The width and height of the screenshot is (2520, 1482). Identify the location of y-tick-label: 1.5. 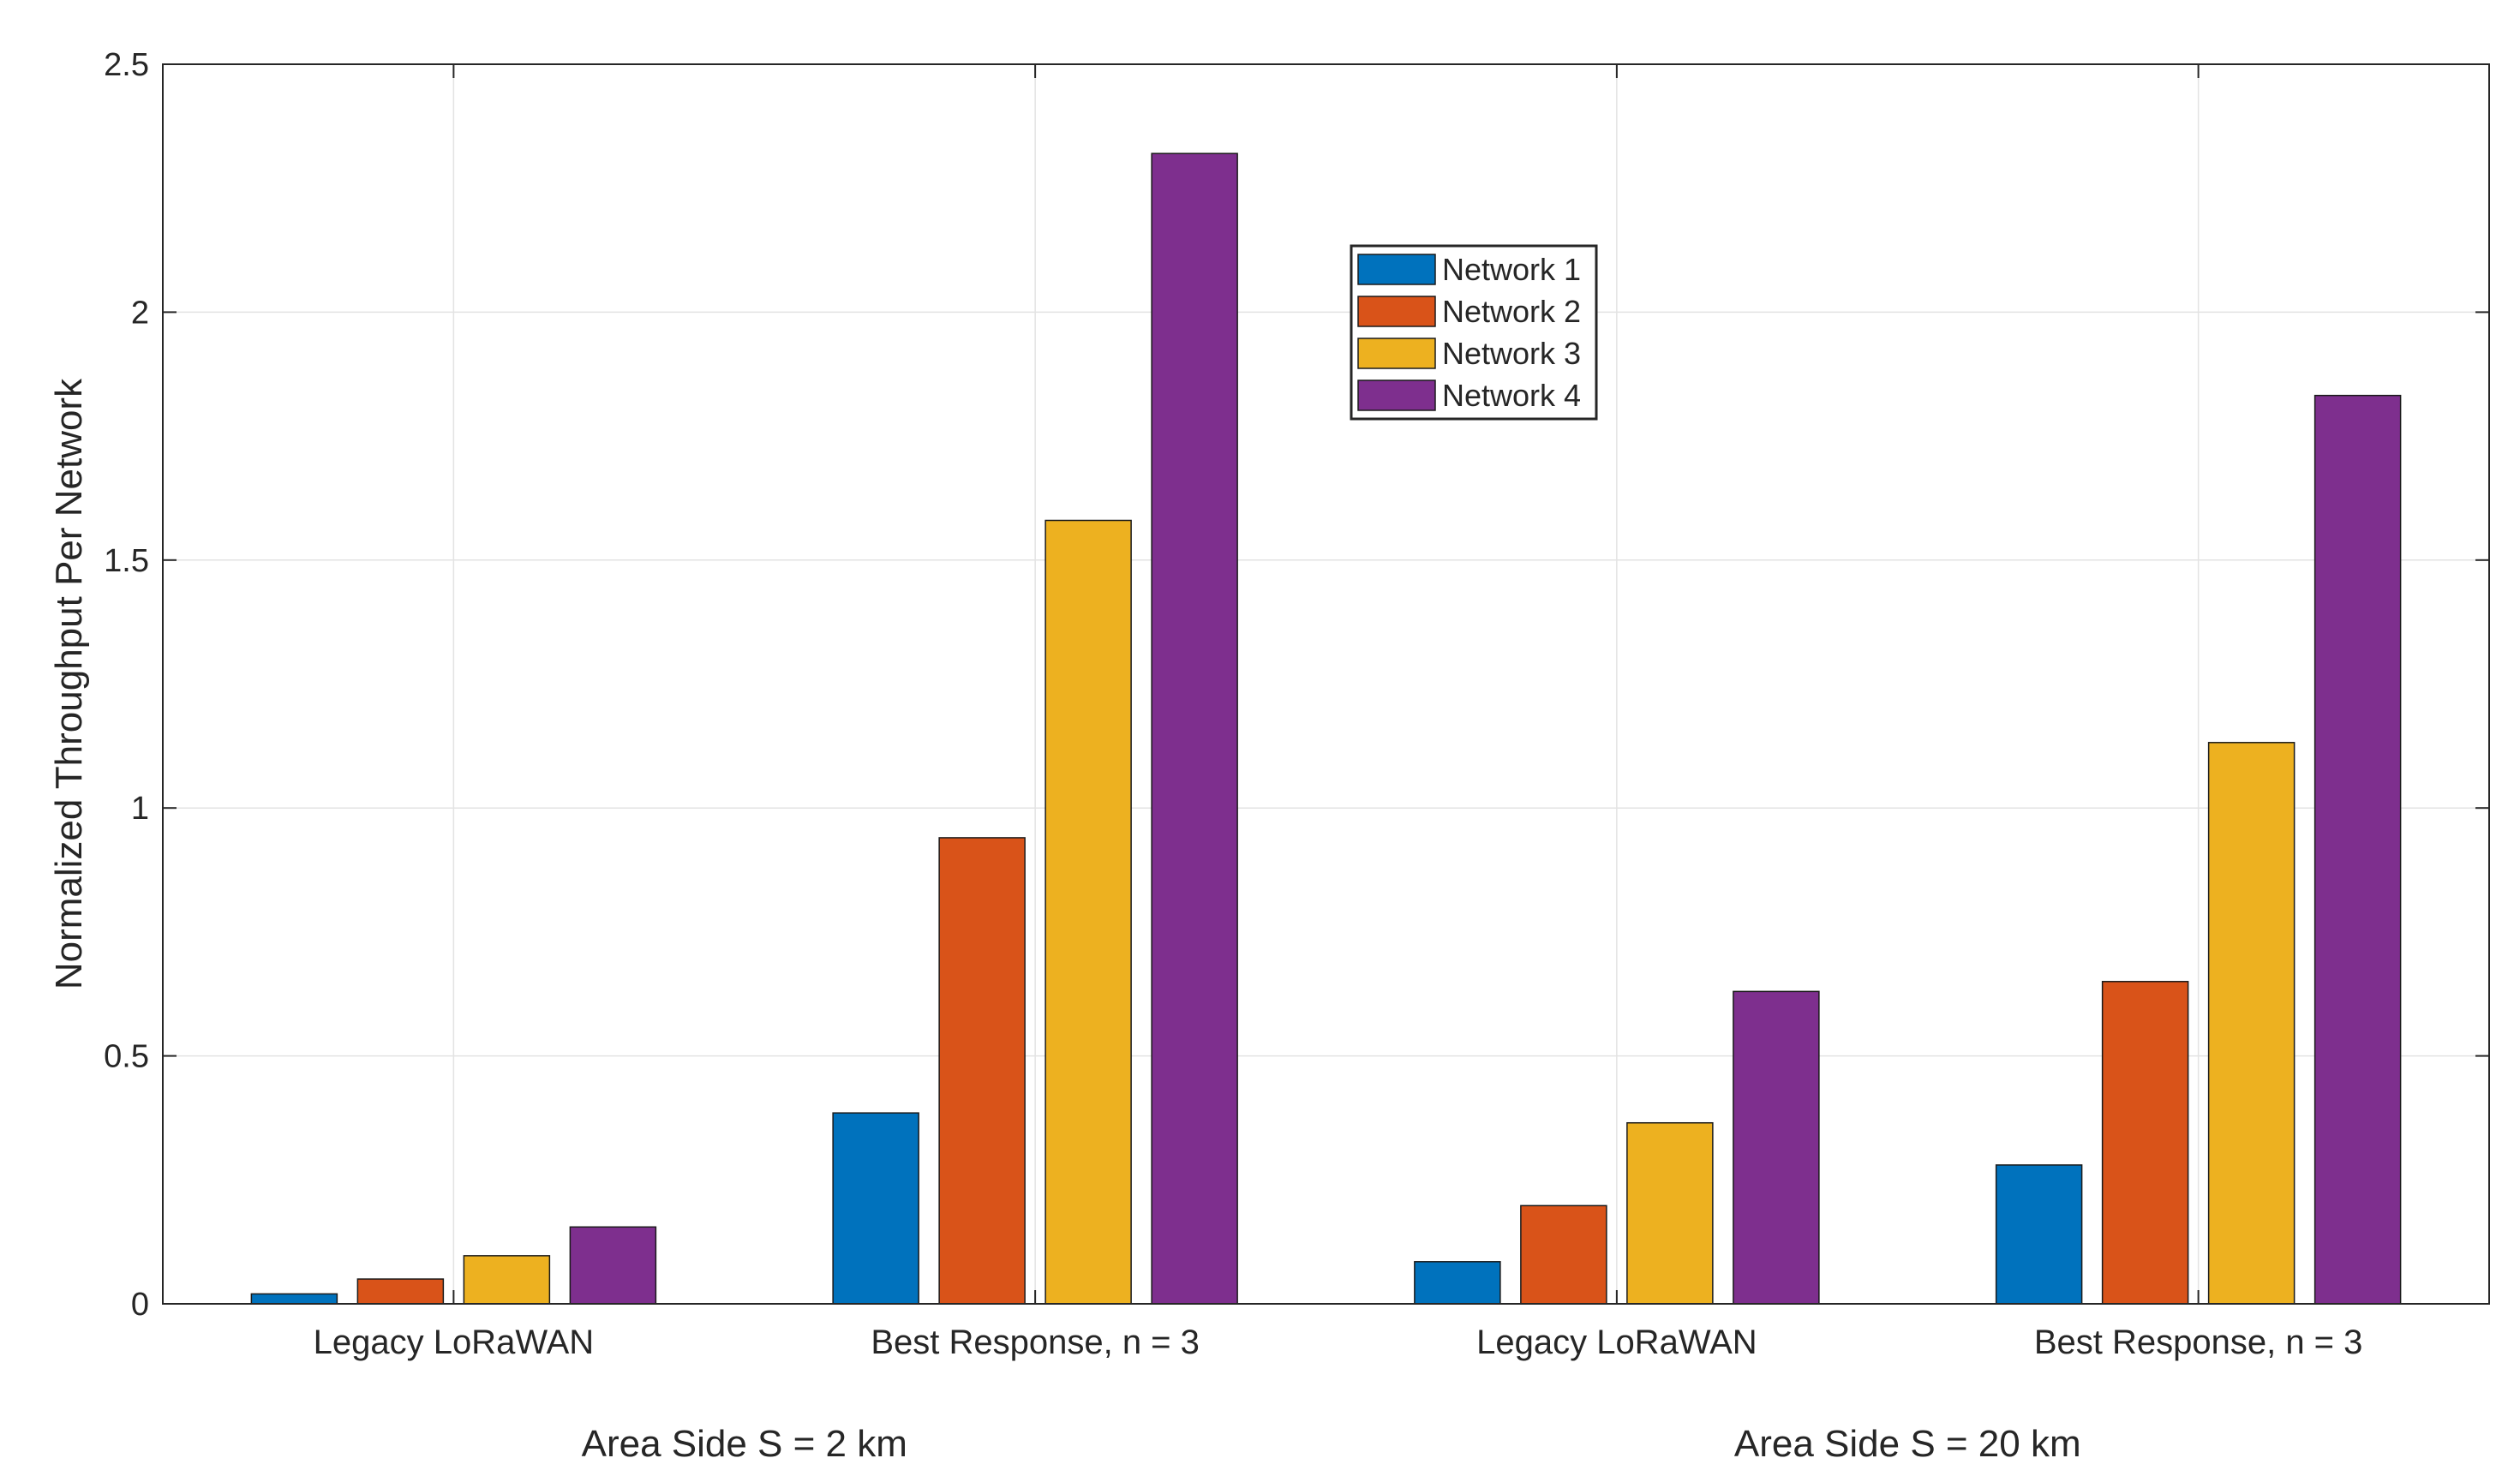
(127, 561).